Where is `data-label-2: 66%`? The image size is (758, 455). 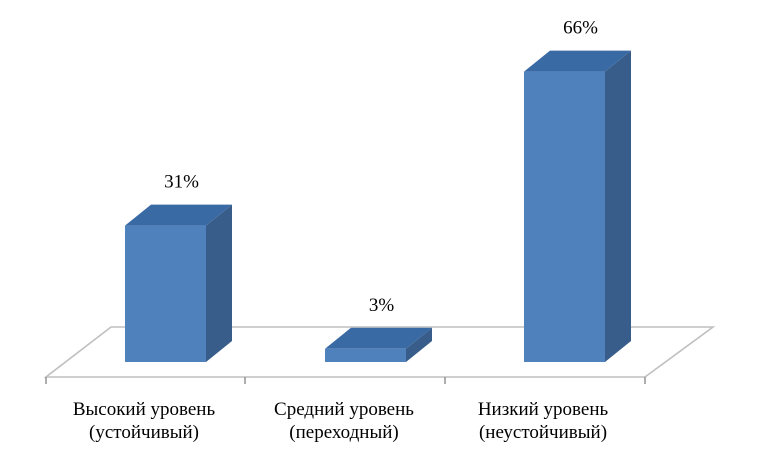
data-label-2: 66% is located at coordinates (580, 28).